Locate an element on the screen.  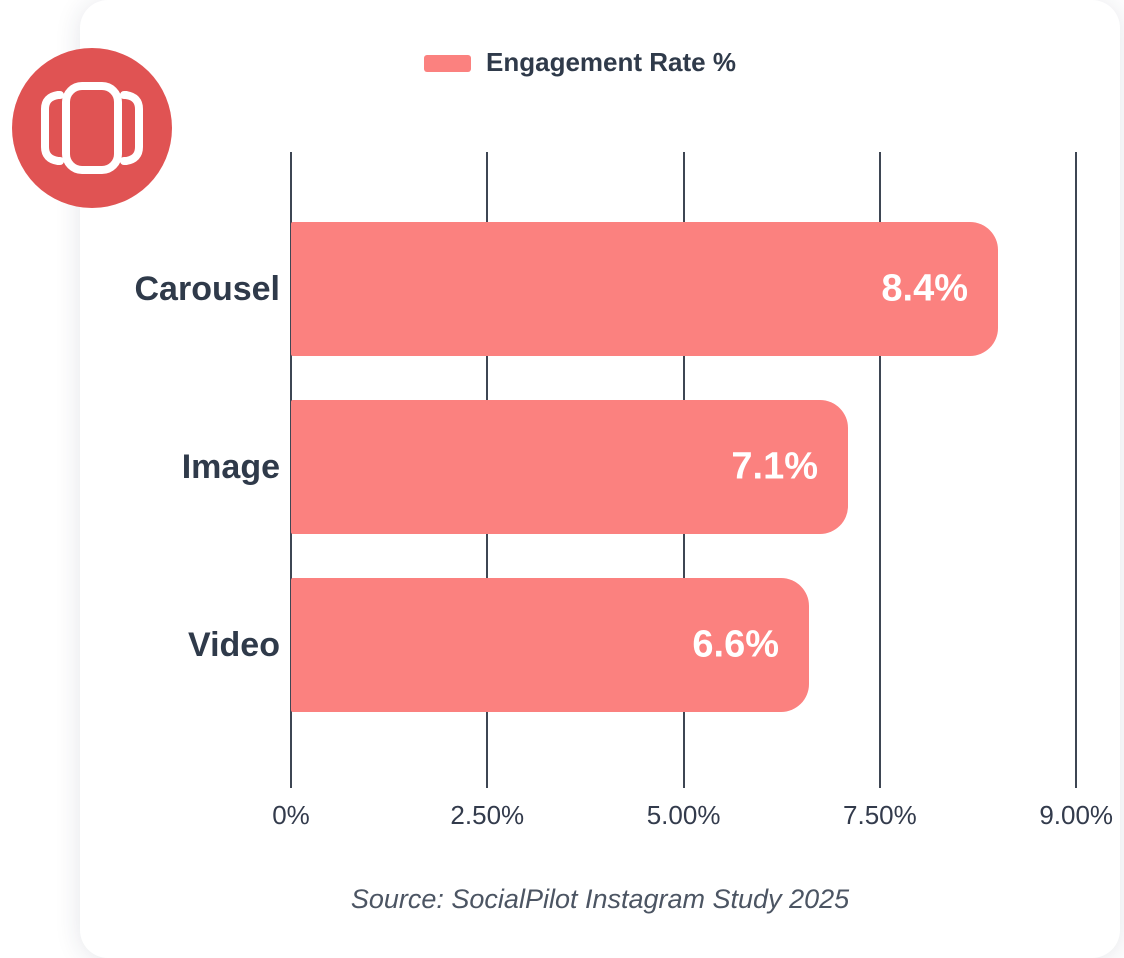
logo-badge is located at coordinates (92, 128).